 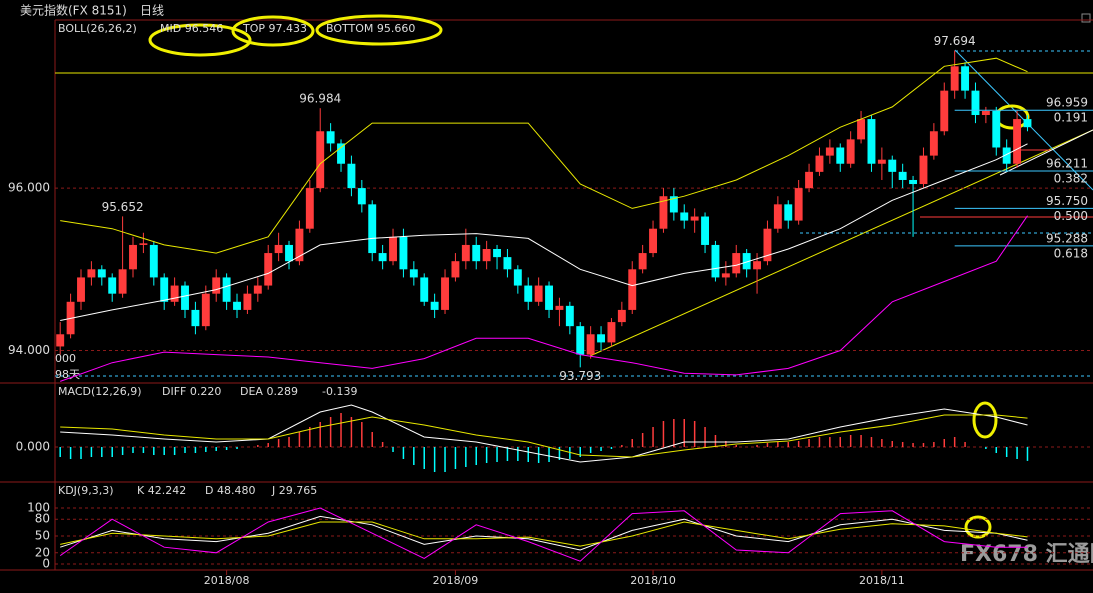 What do you see at coordinates (1086, 18) in the screenshot?
I see `window-button` at bounding box center [1086, 18].